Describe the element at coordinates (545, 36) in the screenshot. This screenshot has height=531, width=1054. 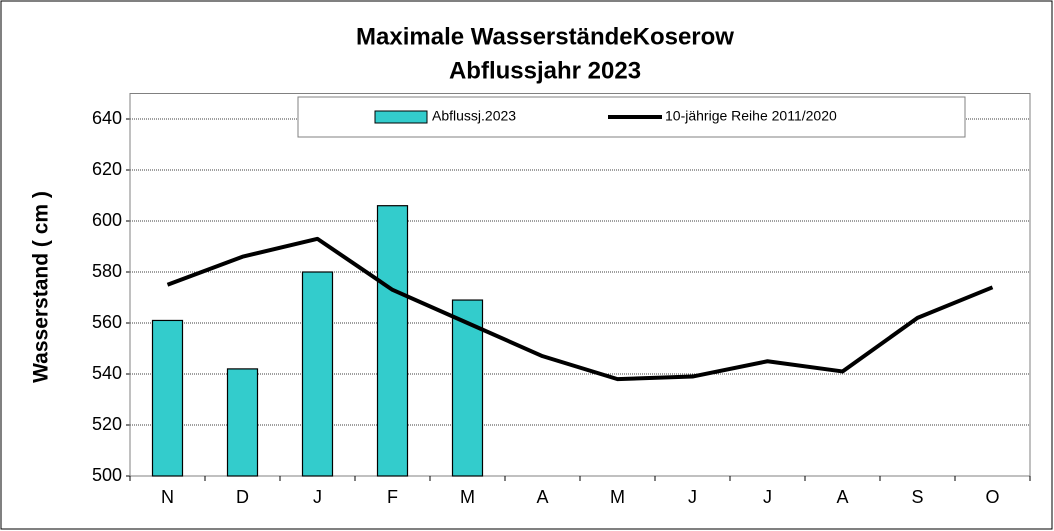
I see `chart-title: Maximale WasserständeKoserow` at that location.